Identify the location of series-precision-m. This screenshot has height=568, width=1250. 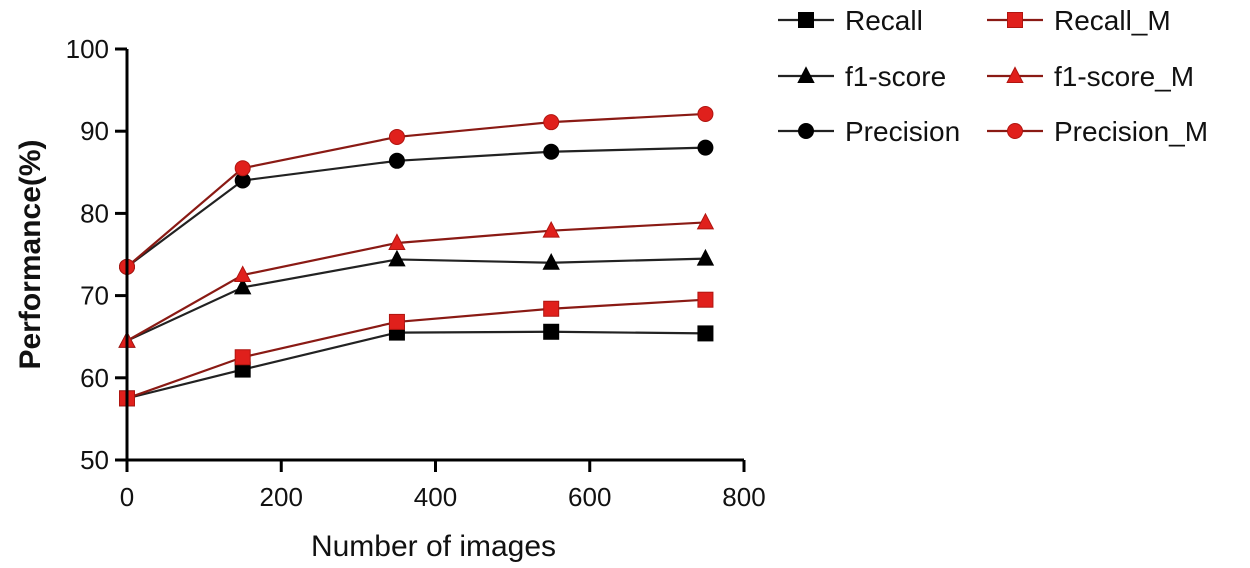
(416, 190).